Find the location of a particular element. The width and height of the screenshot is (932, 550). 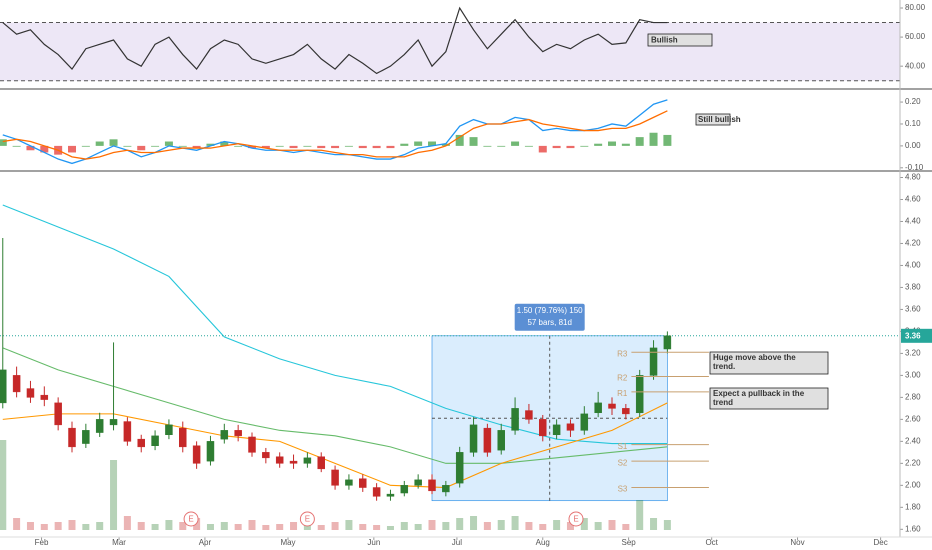

y-tick-label: 3.00 is located at coordinates (913, 374).